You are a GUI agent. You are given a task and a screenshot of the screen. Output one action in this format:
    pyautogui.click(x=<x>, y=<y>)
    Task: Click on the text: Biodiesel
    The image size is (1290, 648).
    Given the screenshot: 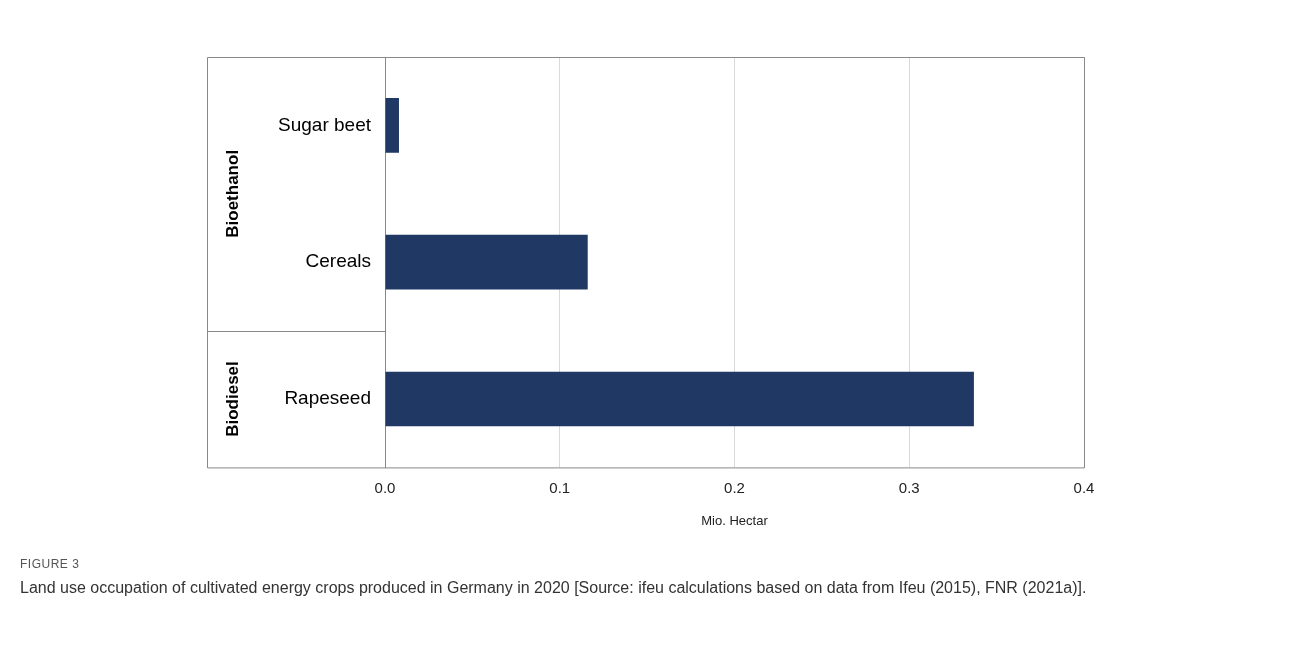 What is the action you would take?
    pyautogui.click(x=232, y=399)
    